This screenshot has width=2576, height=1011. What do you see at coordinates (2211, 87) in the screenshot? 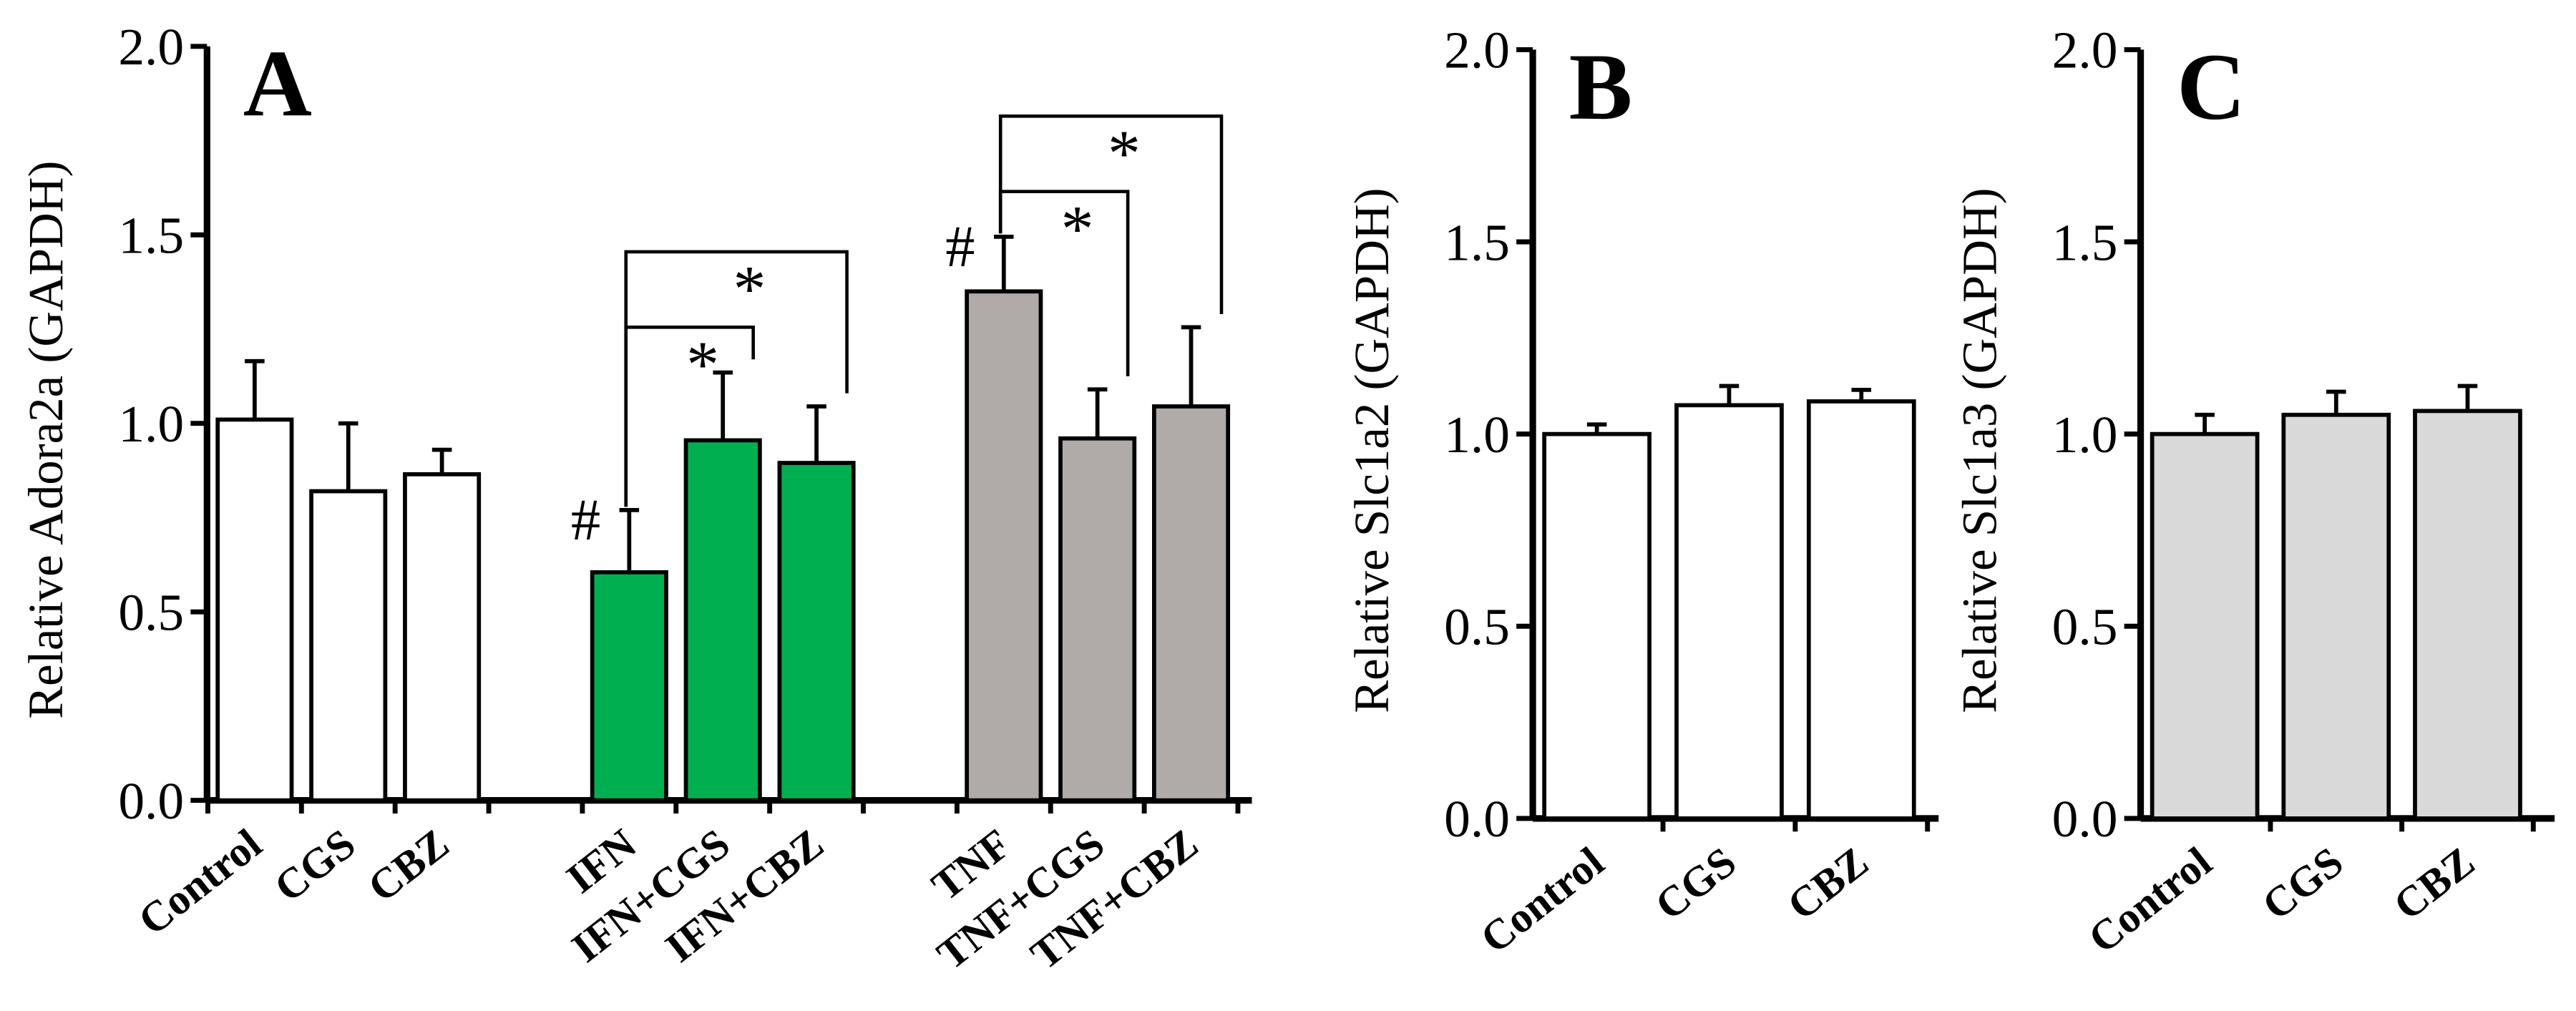
I see `panel-label: C` at bounding box center [2211, 87].